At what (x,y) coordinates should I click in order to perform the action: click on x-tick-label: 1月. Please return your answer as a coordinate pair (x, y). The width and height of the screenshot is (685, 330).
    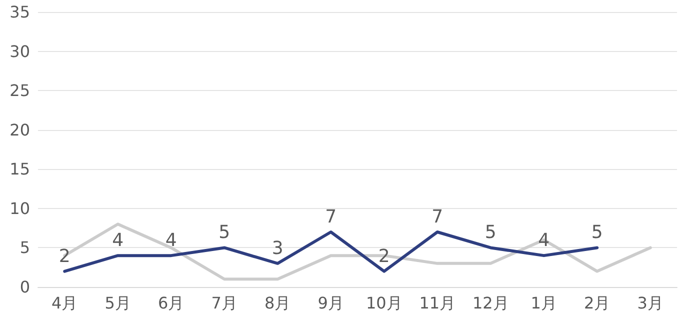
    Looking at the image, I should click on (543, 303).